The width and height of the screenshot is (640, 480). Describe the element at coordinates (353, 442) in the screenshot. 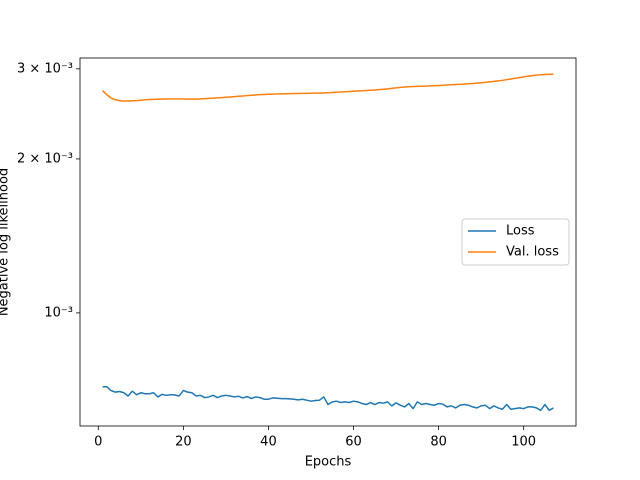

I see `x-tick-label: 60` at that location.